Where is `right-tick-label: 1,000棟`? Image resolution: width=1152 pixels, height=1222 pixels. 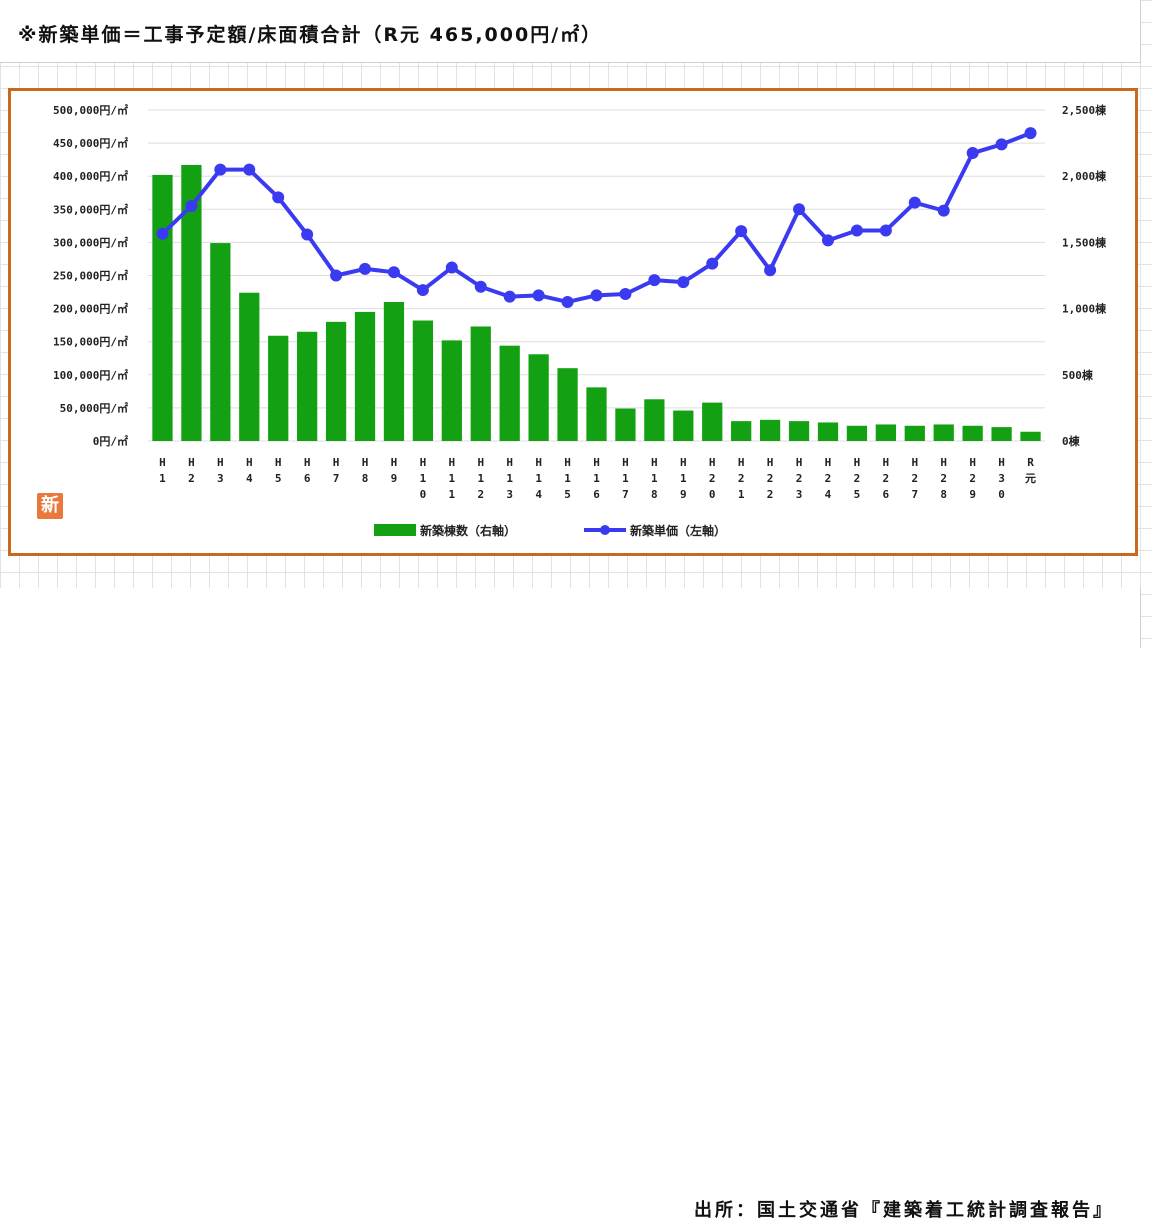 right-tick-label: 1,000棟 is located at coordinates (1084, 309).